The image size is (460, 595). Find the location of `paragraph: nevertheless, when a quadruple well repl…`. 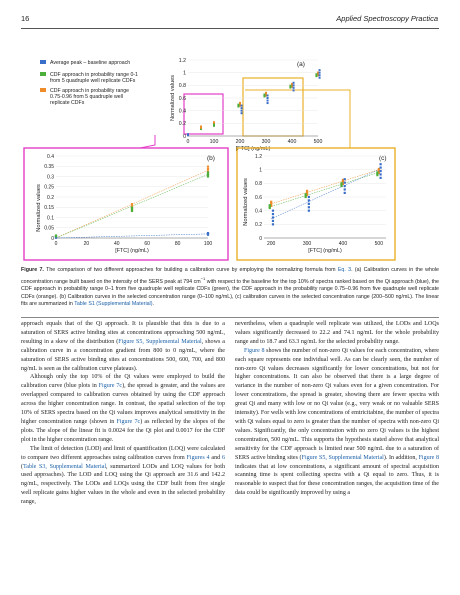

paragraph: nevertheless, when a quadruple well repl… is located at coordinates (337, 333).